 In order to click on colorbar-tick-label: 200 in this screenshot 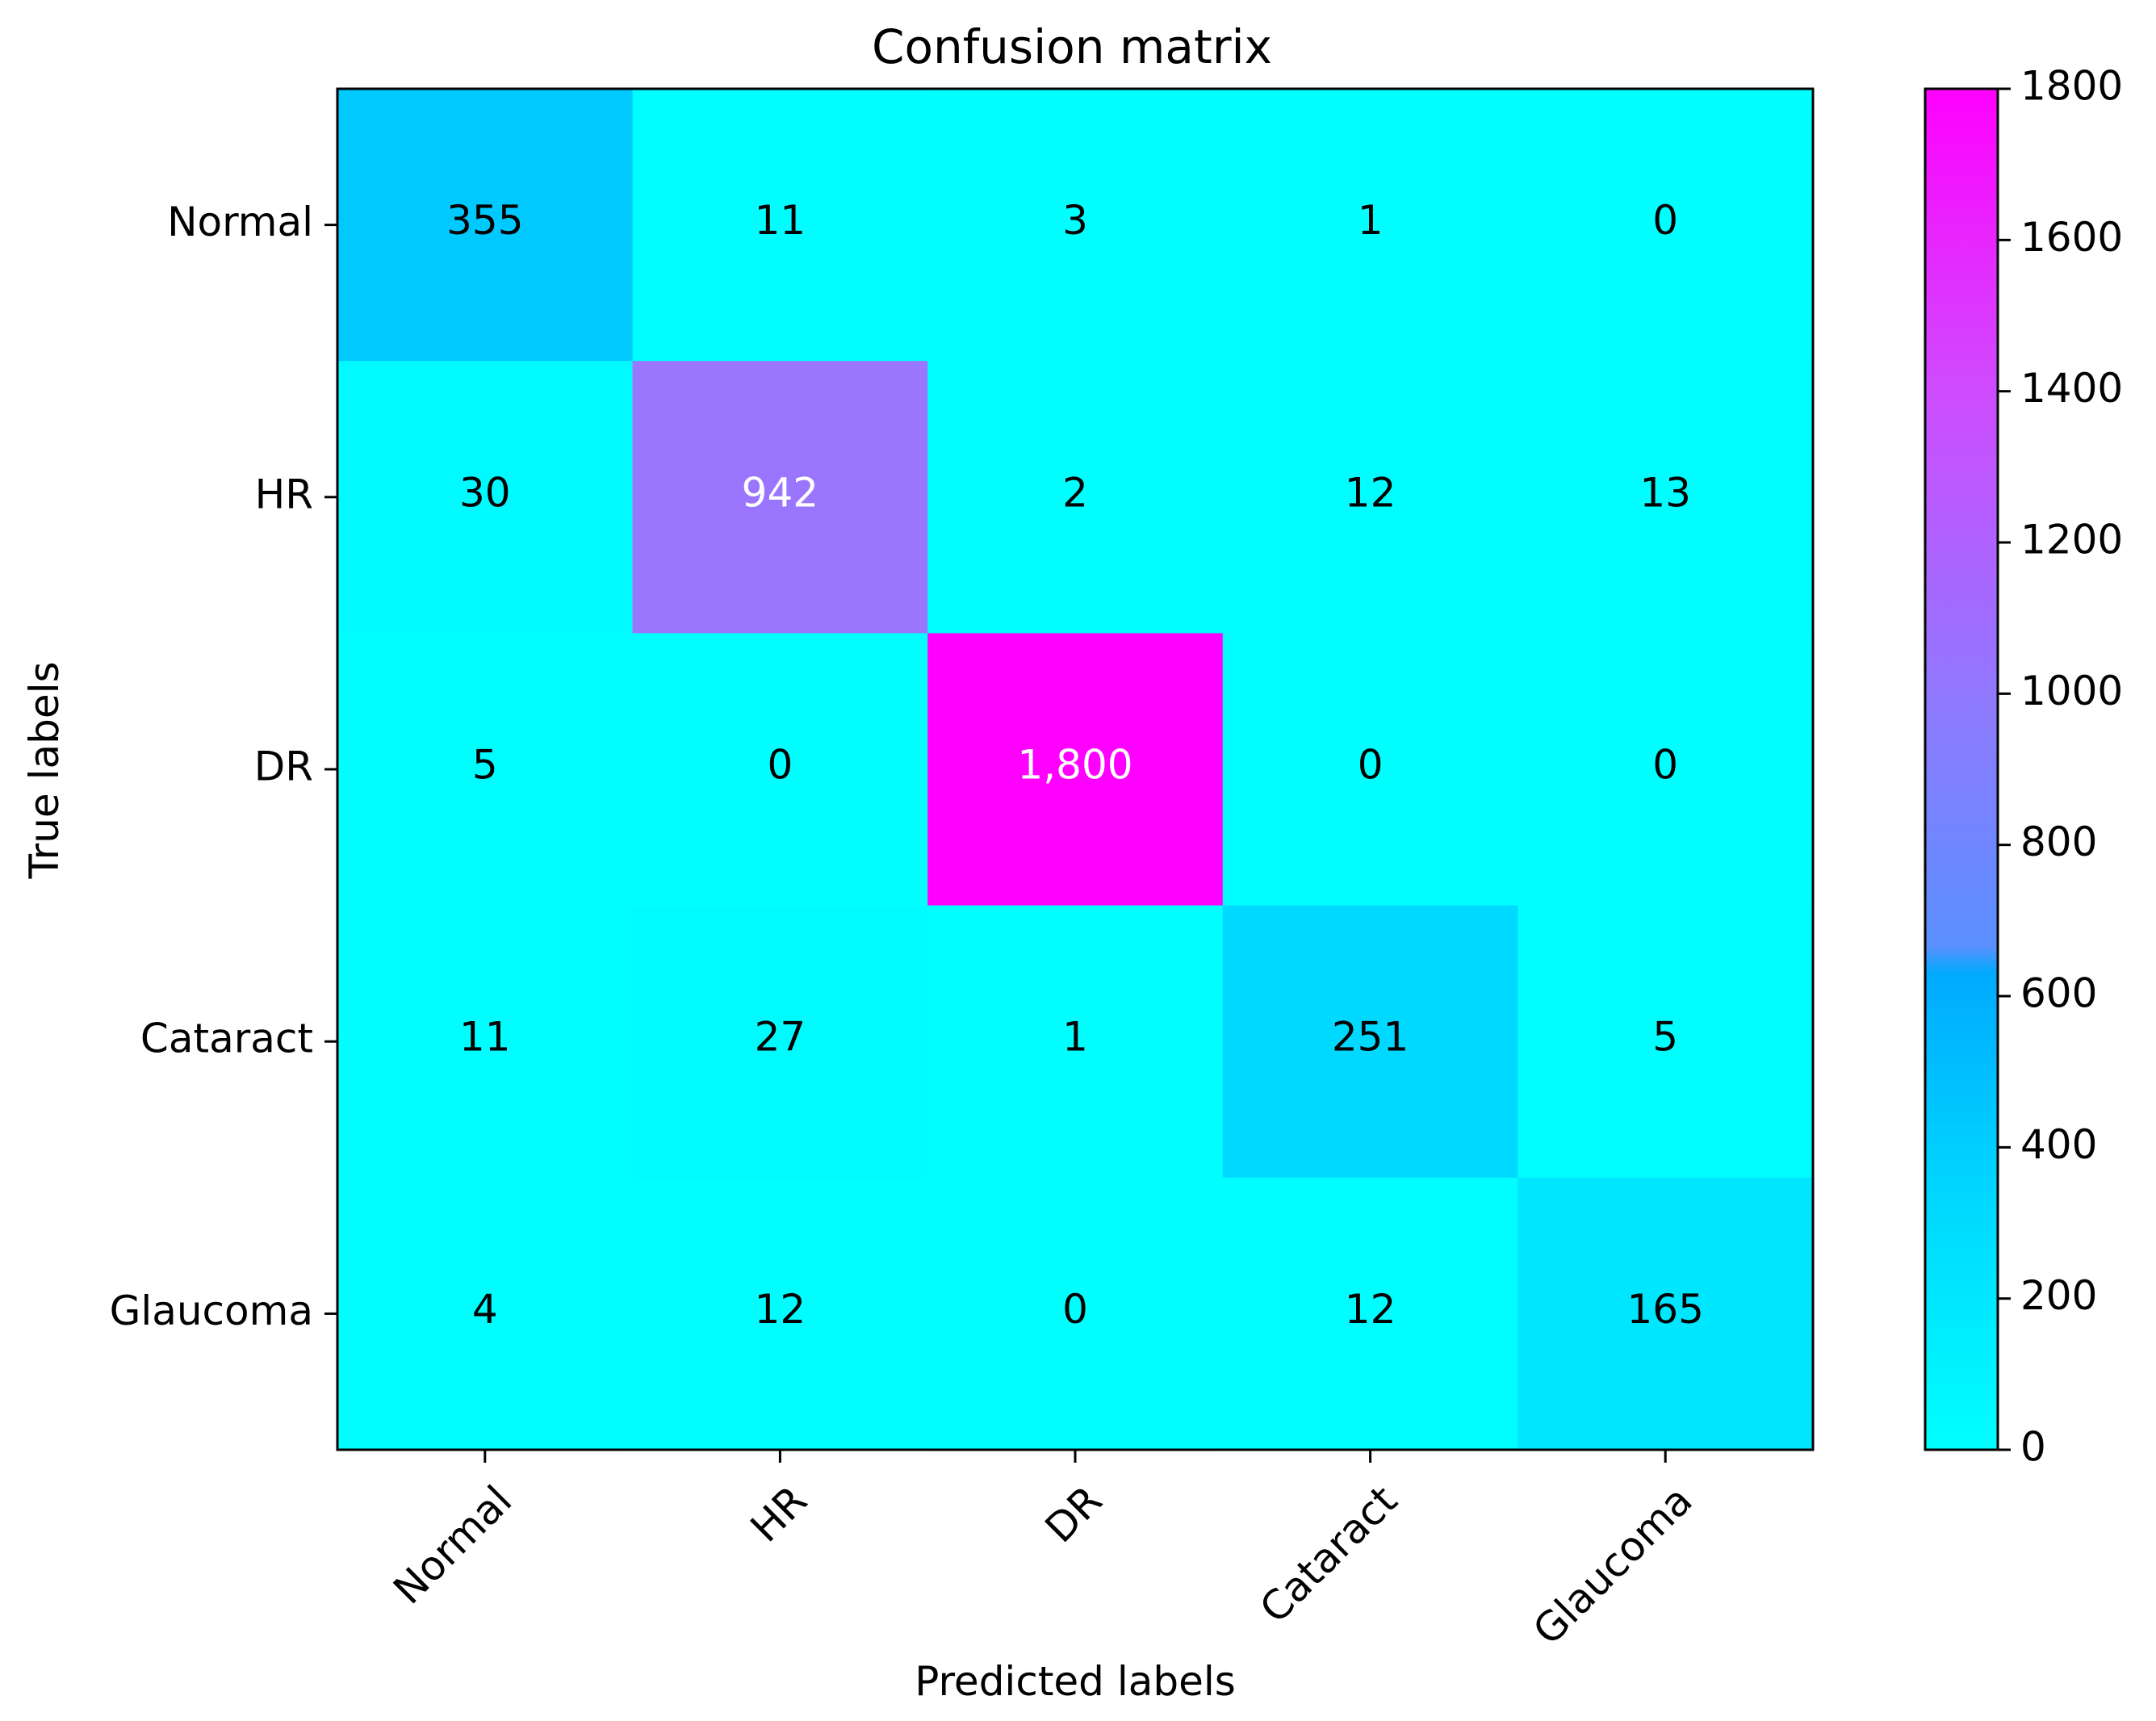, I will do `click(2058, 1295)`.